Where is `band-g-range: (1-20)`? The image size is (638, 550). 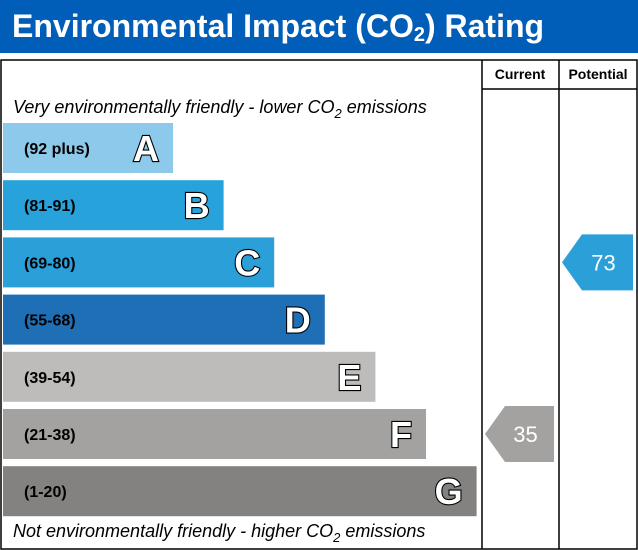
band-g-range: (1-20) is located at coordinates (45, 492).